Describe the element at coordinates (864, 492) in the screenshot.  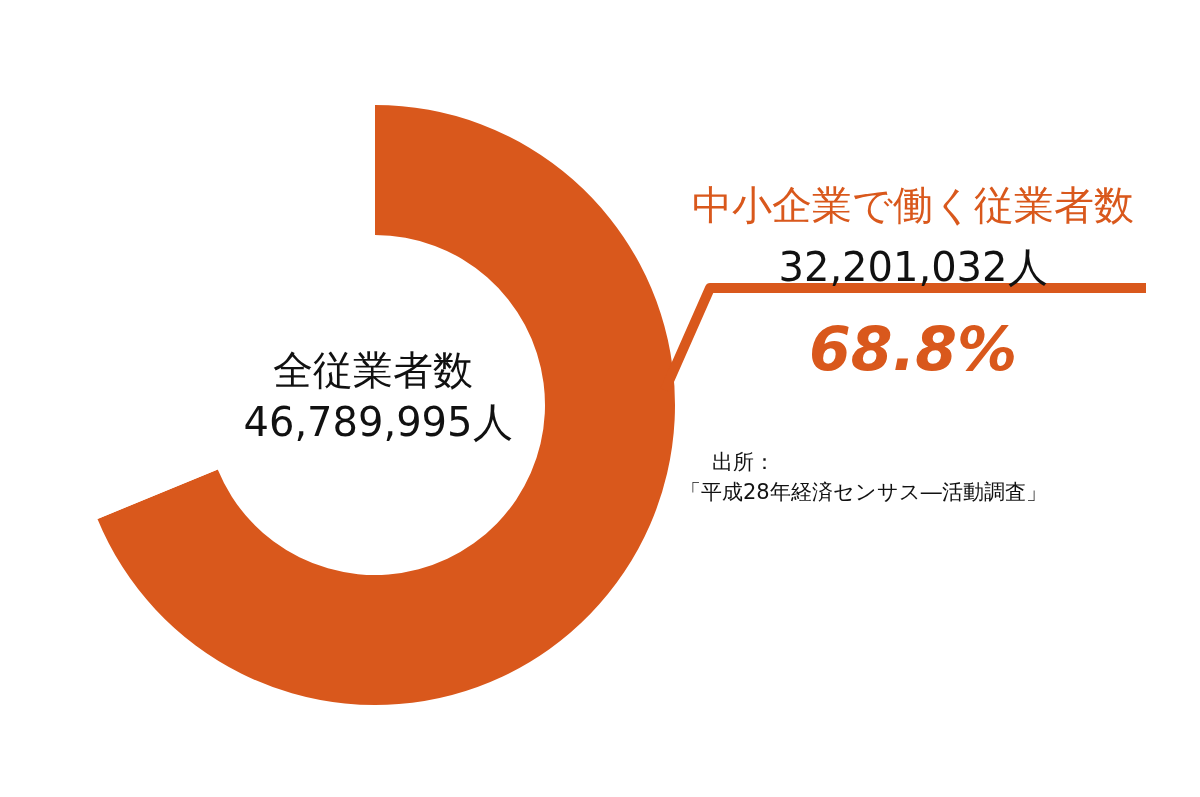
I see `text: 「平成28年経済センサス―活動調査」` at that location.